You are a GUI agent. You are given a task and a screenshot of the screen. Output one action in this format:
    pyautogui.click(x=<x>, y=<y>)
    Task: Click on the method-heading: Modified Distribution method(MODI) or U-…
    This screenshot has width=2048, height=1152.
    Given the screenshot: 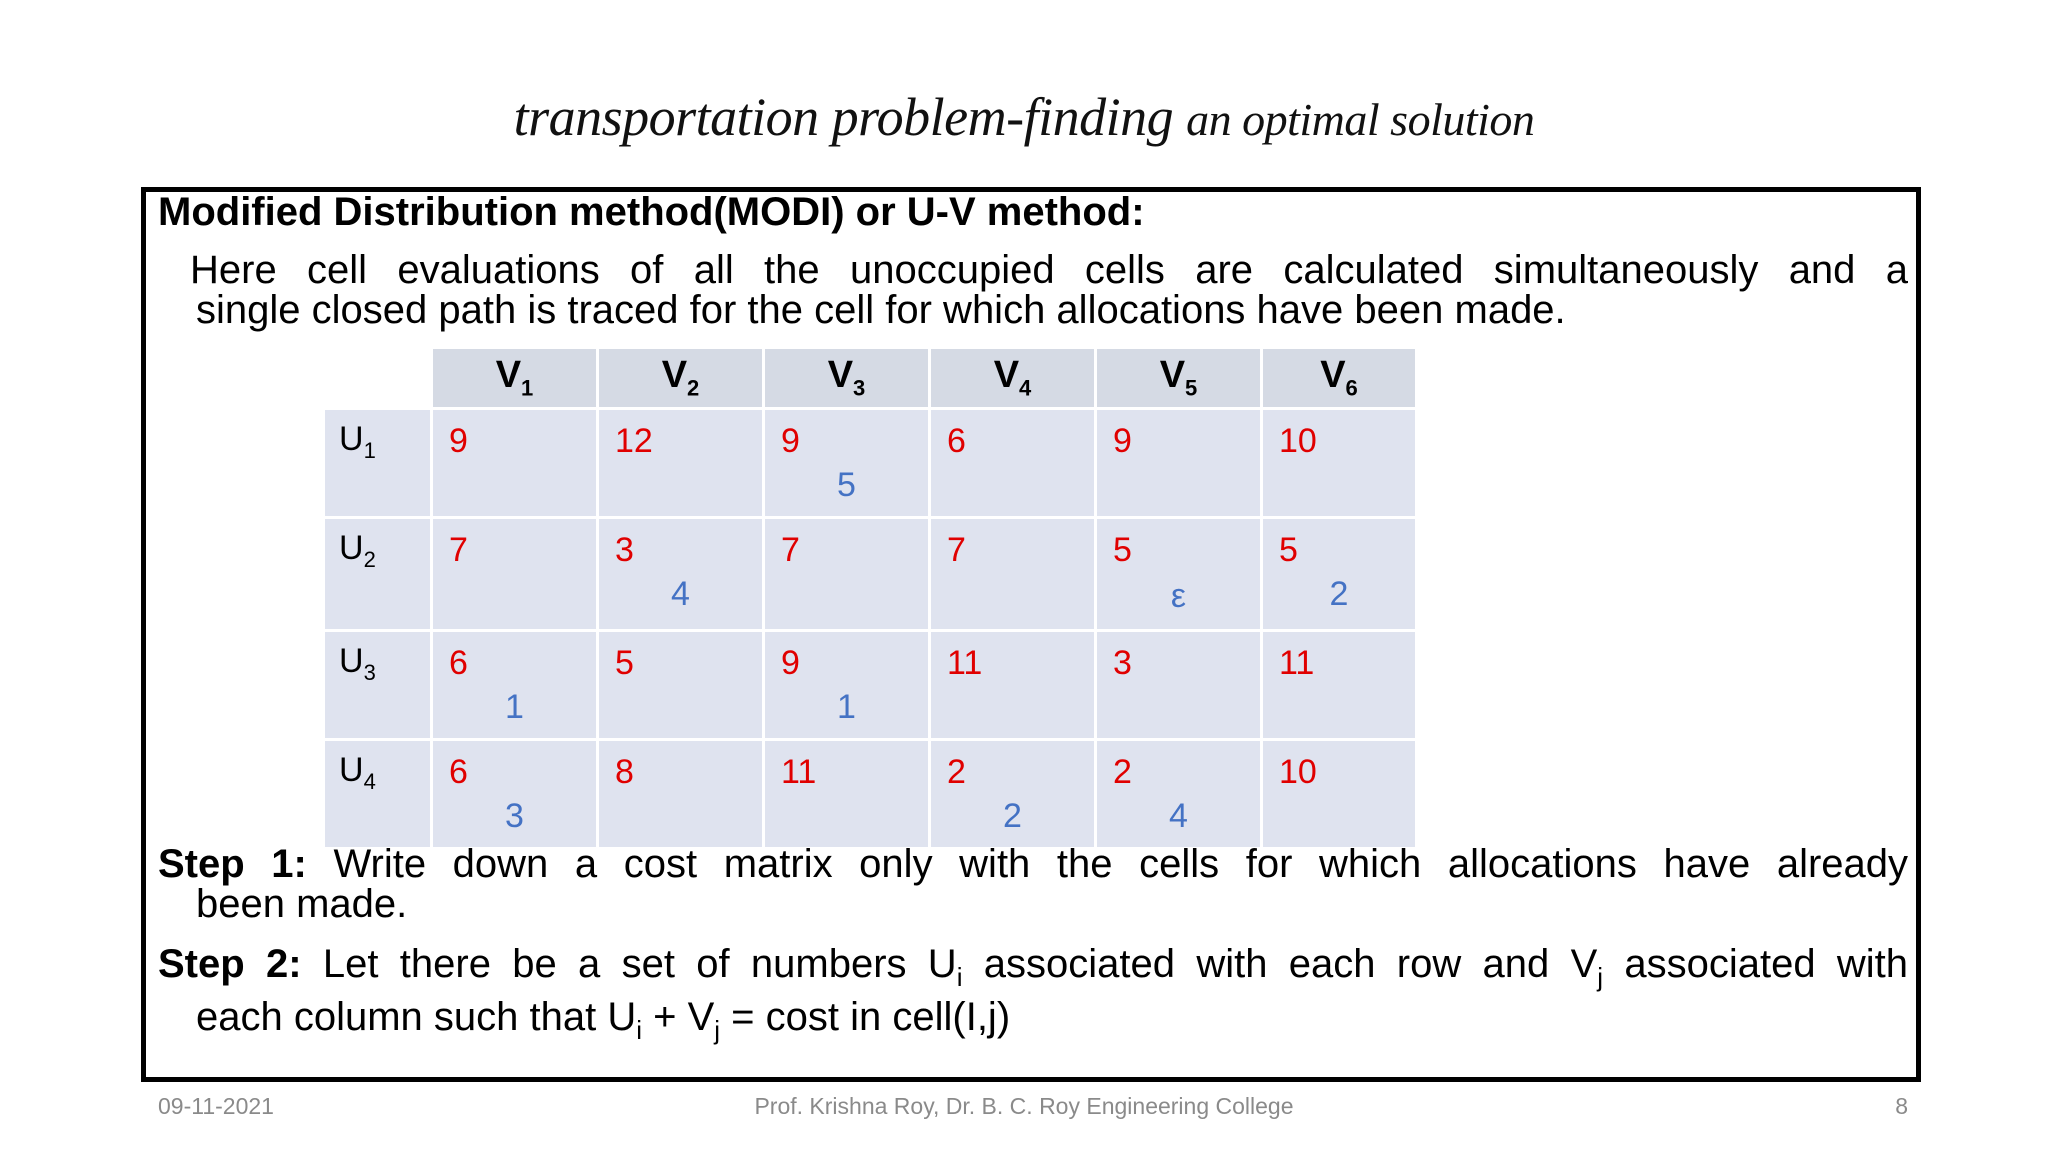 What is the action you would take?
    pyautogui.click(x=651, y=212)
    